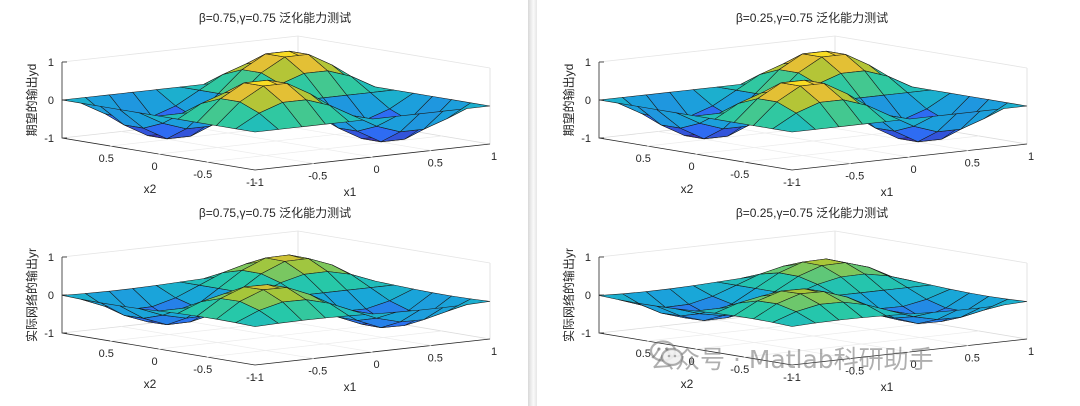 The image size is (1080, 406). I want to click on window-divider, so click(532, 203).